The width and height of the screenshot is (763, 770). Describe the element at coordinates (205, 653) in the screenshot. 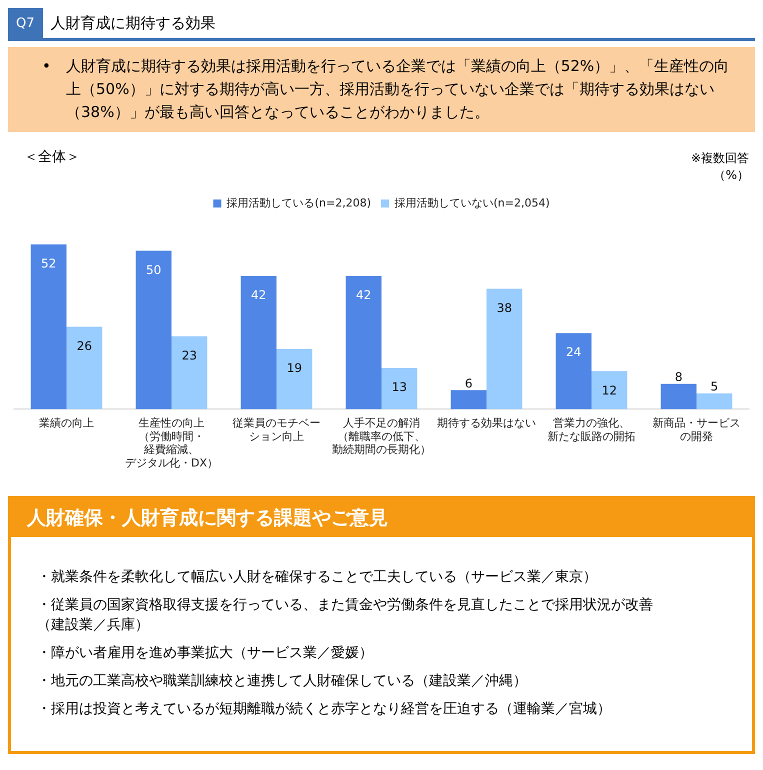

I see `text: ・障がい者雇用を進め事業拡大（サービス業／愛媛）` at that location.